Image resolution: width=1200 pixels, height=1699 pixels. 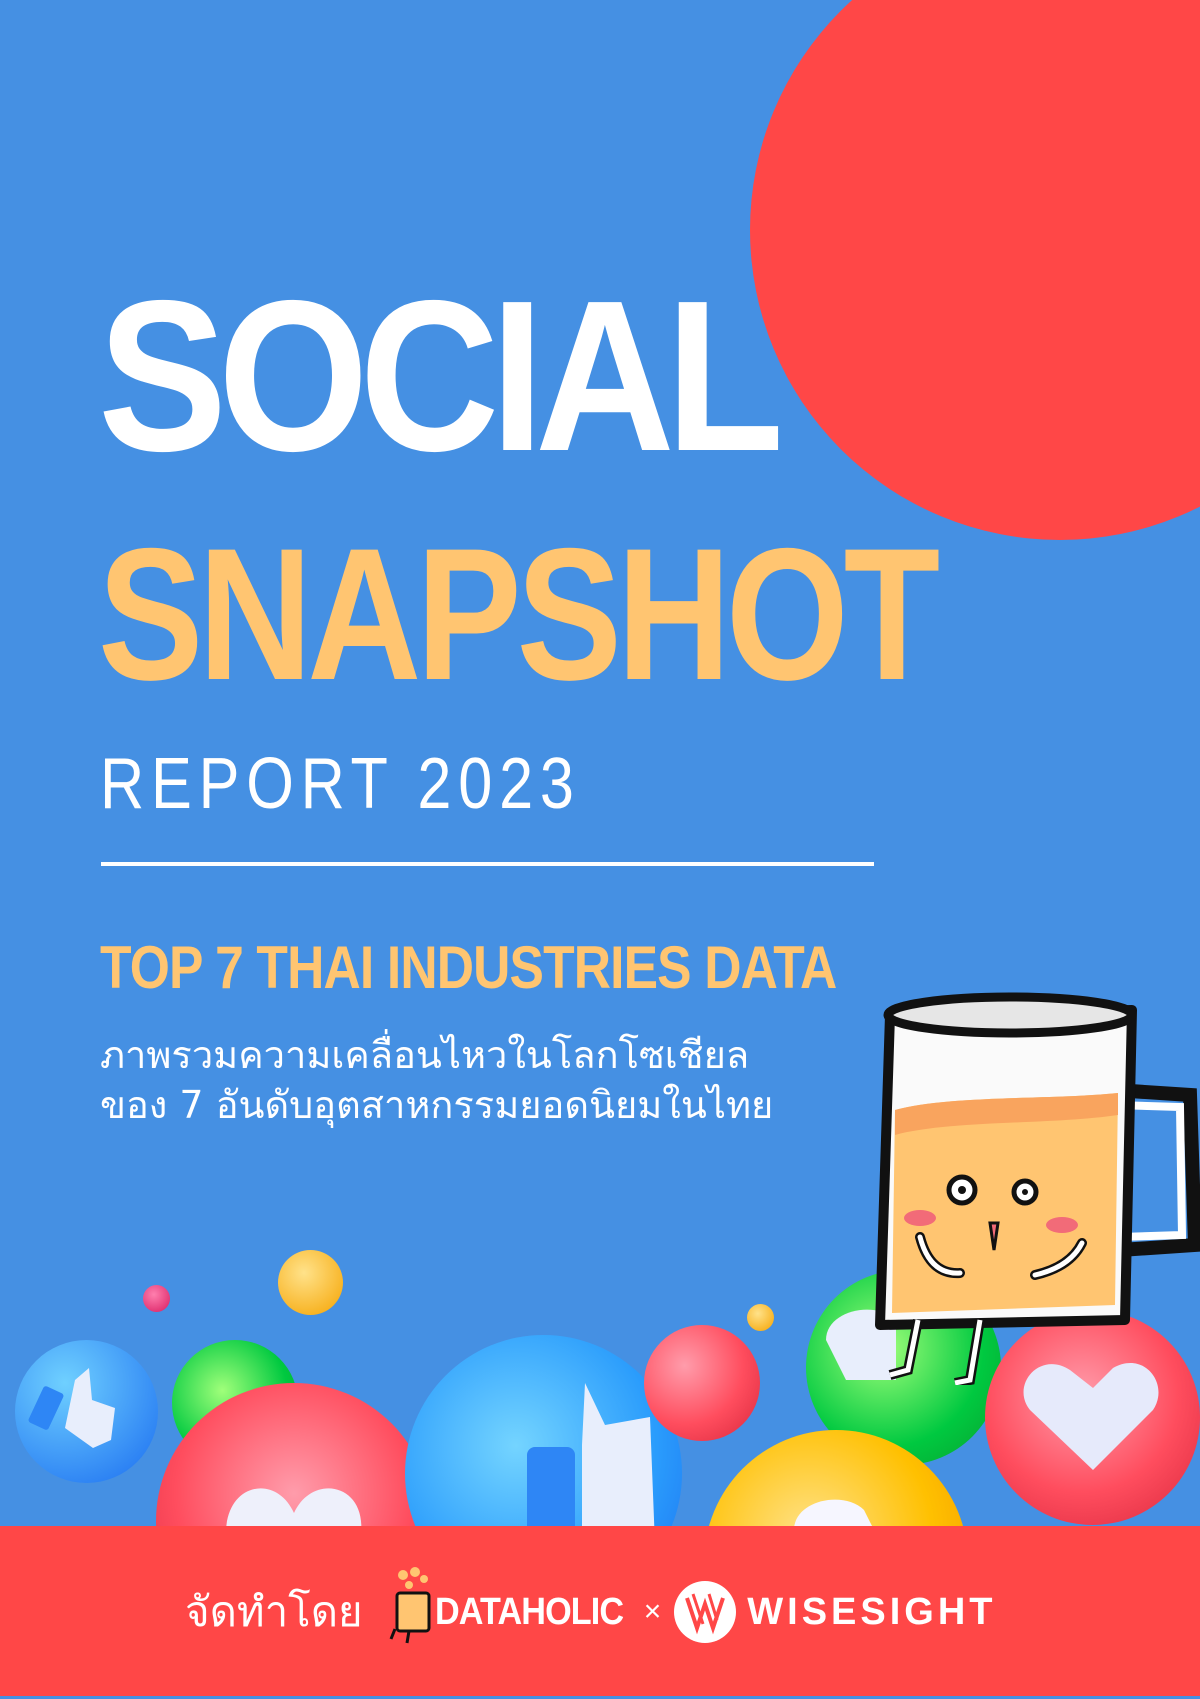 What do you see at coordinates (834, 1514) in the screenshot?
I see `comment-icon` at bounding box center [834, 1514].